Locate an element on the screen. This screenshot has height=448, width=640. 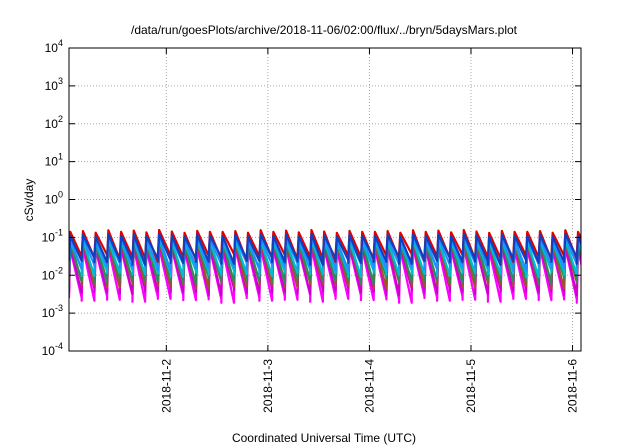
x-tick-label: 2018-11-4 is located at coordinates (369, 386).